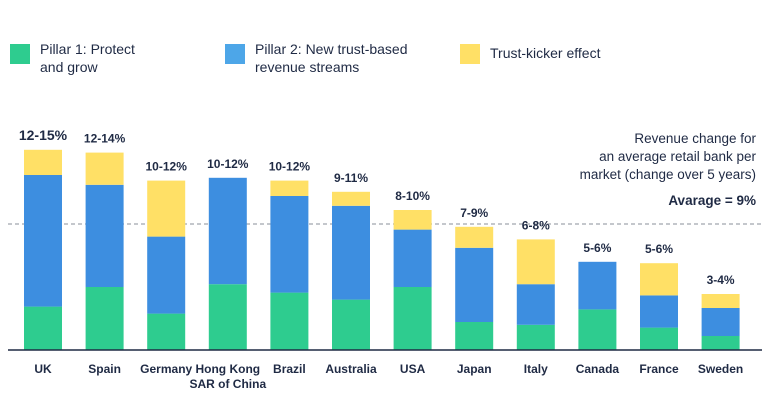  Describe the element at coordinates (721, 280) in the screenshot. I see `bar-total-label: 3-4%` at that location.